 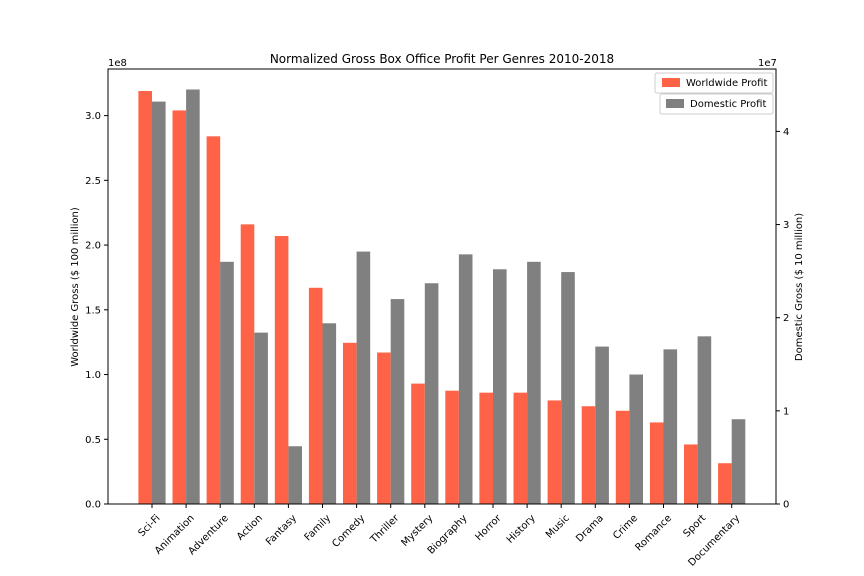 What do you see at coordinates (318, 528) in the screenshot?
I see `x-tick-label: Family` at bounding box center [318, 528].